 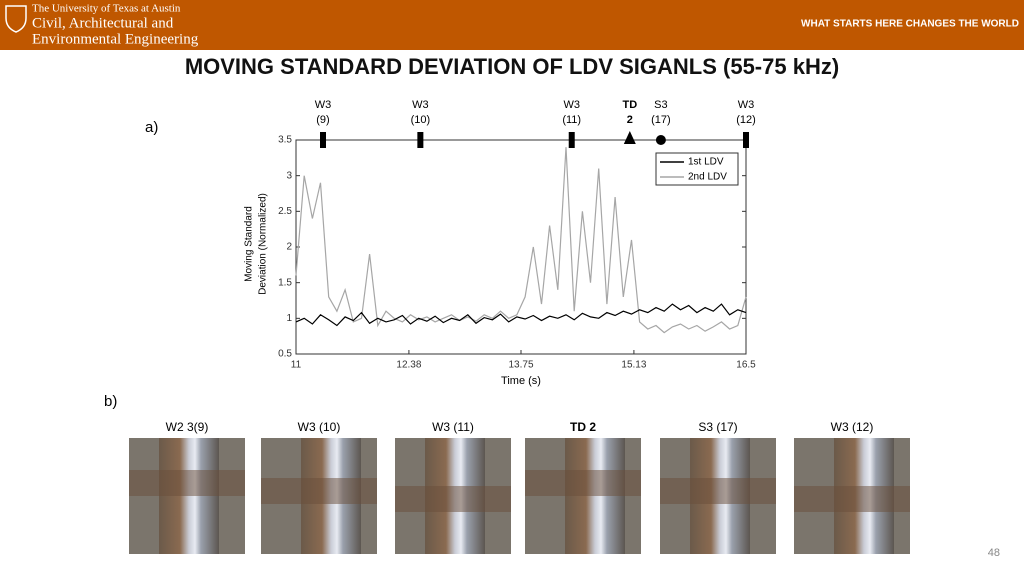 What do you see at coordinates (707, 177) in the screenshot?
I see `legend-label: 2nd LDV` at bounding box center [707, 177].